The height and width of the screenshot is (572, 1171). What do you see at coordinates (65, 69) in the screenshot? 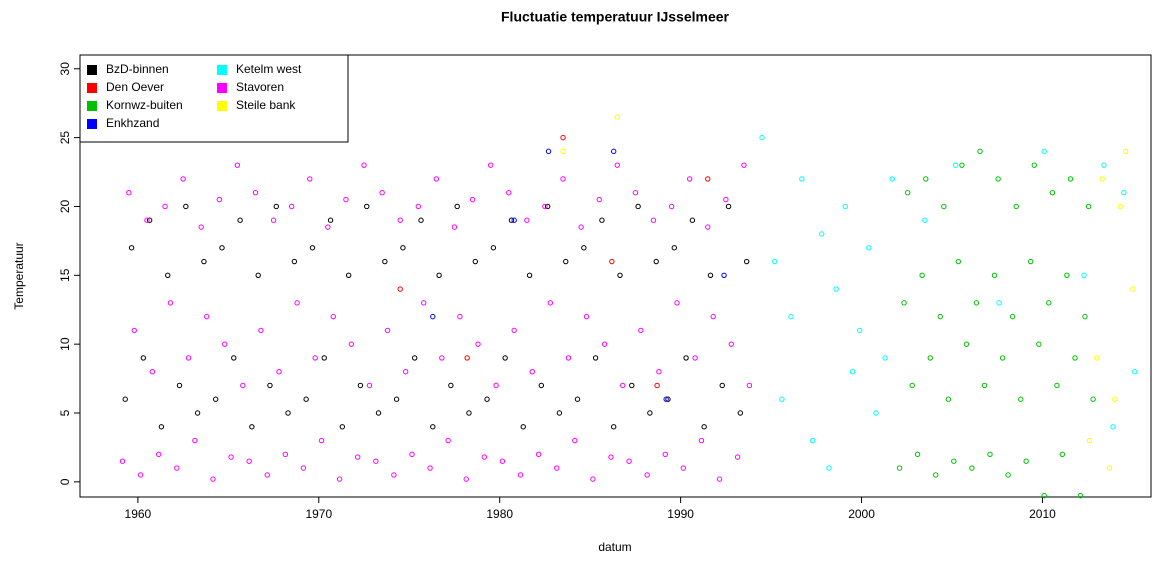
I see `y-tick-label: 30` at bounding box center [65, 69].